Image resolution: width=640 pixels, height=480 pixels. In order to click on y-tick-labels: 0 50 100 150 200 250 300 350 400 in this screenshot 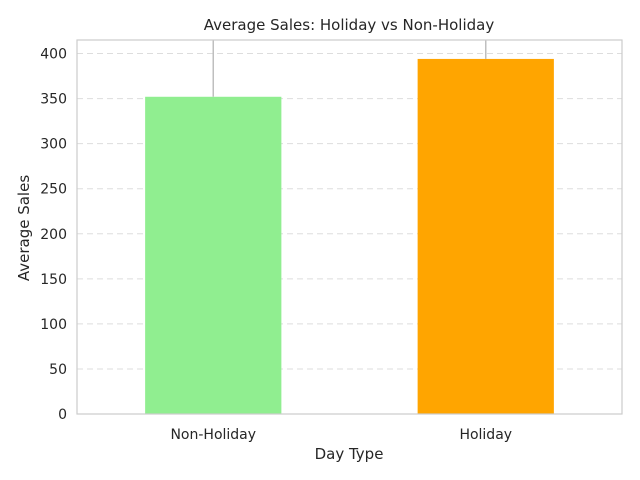, I will do `click(53, 235)`.